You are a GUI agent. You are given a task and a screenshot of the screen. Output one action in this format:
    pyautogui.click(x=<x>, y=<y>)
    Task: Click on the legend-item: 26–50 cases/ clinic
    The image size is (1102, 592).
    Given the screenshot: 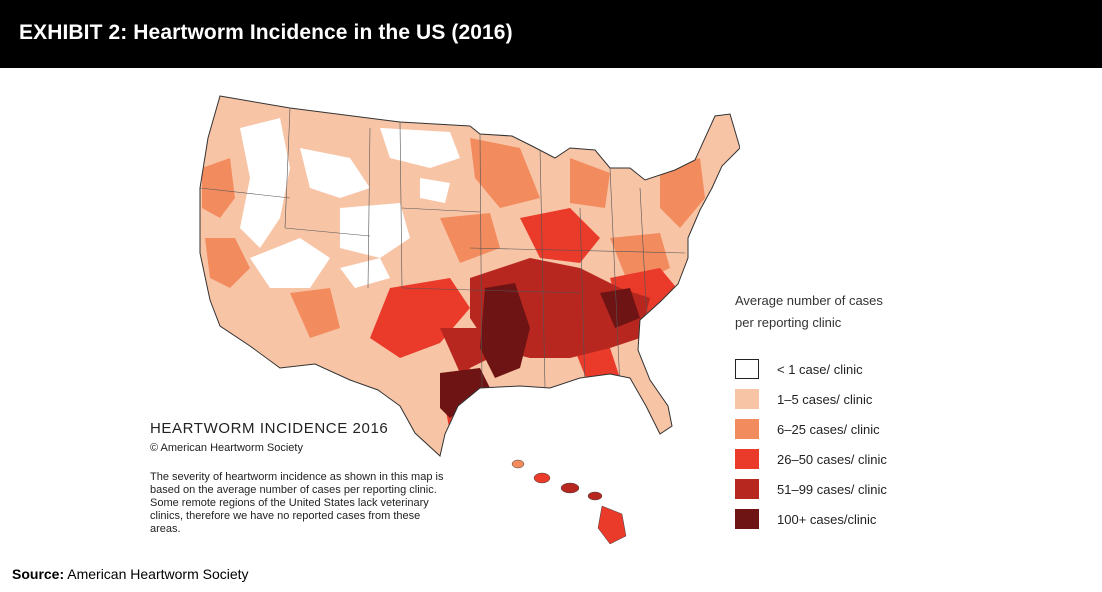 What is the action you would take?
    pyautogui.click(x=845, y=459)
    